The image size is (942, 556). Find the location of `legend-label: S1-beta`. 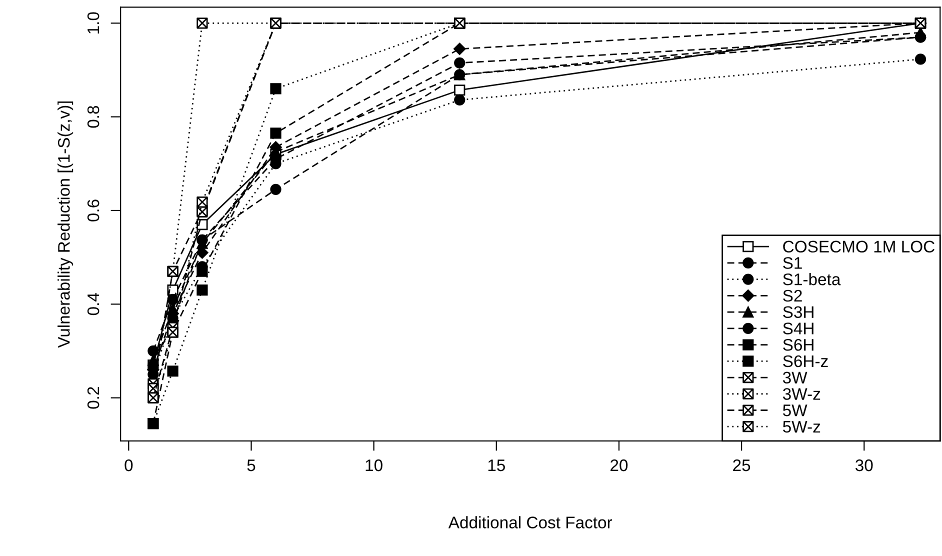

legend-label: S1-beta is located at coordinates (812, 279).